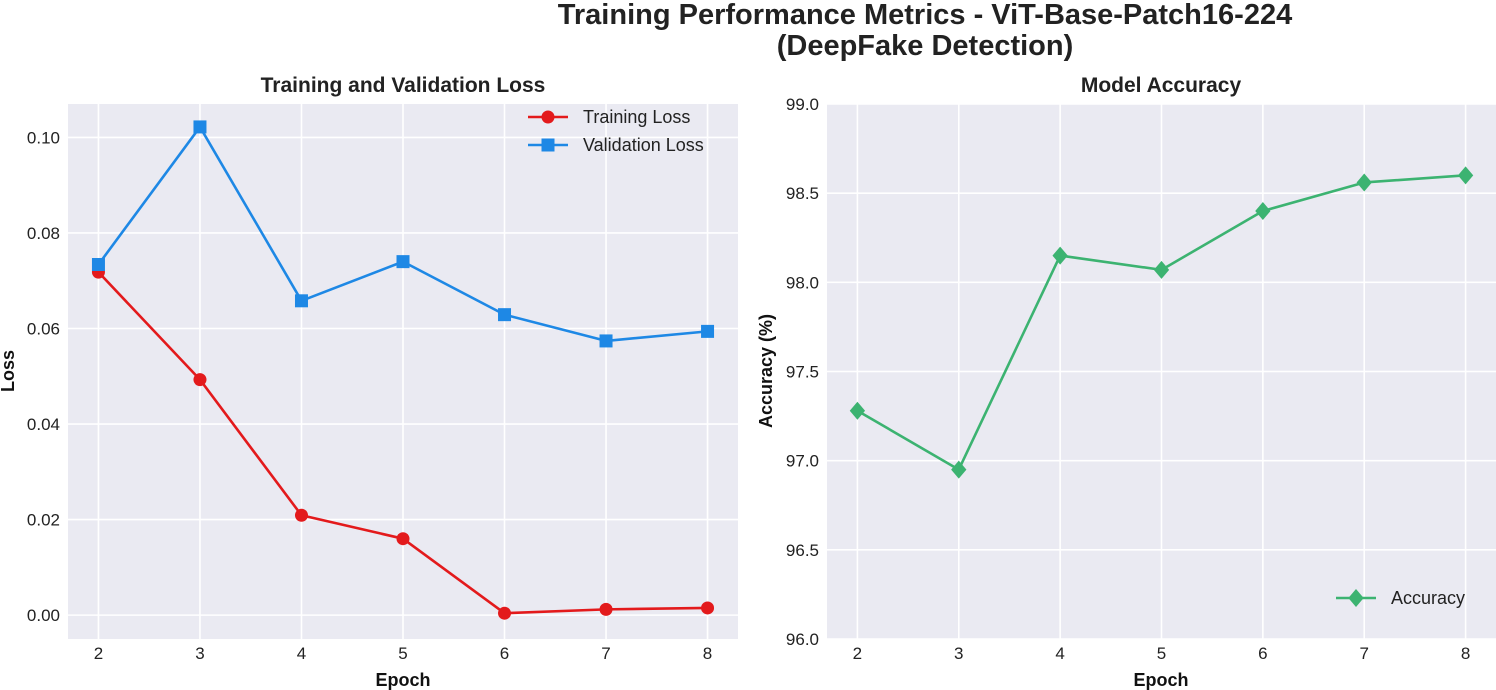 Image resolution: width=1496 pixels, height=690 pixels. I want to click on loss-x-tick-label: 3, so click(199, 653).